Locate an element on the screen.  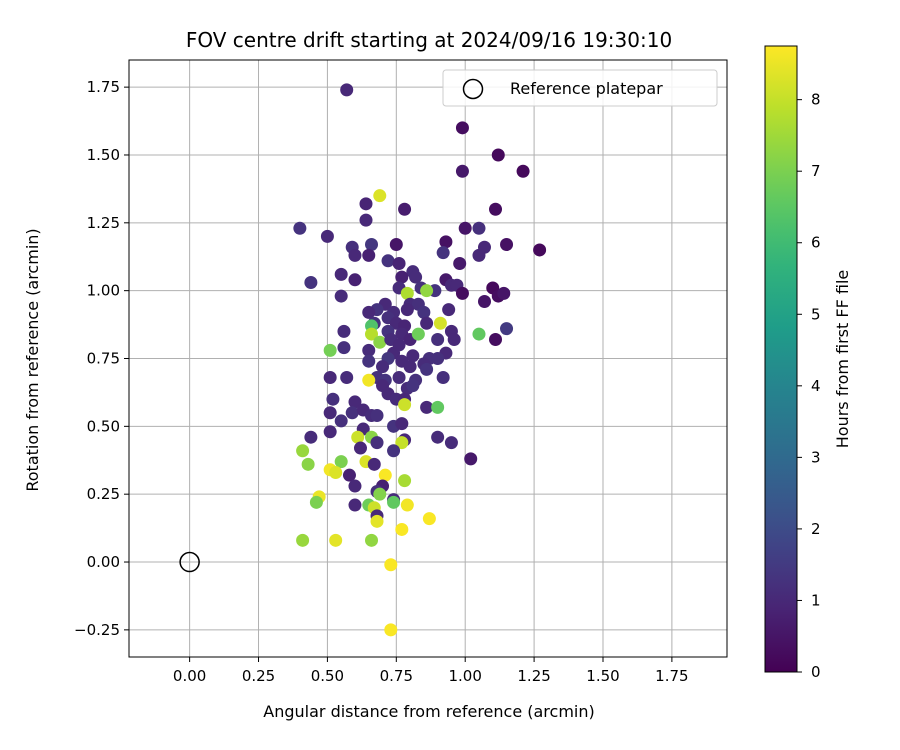
y-axis-label: Rotation from reference (arcmin) is located at coordinates (32, 359).